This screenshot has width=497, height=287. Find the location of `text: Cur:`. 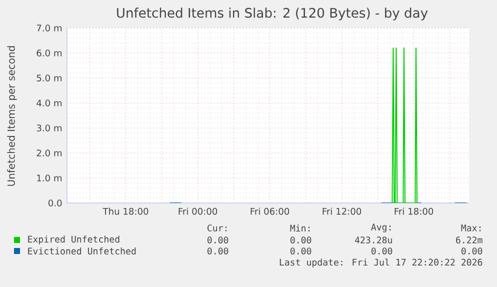

text: Cur: is located at coordinates (217, 228).